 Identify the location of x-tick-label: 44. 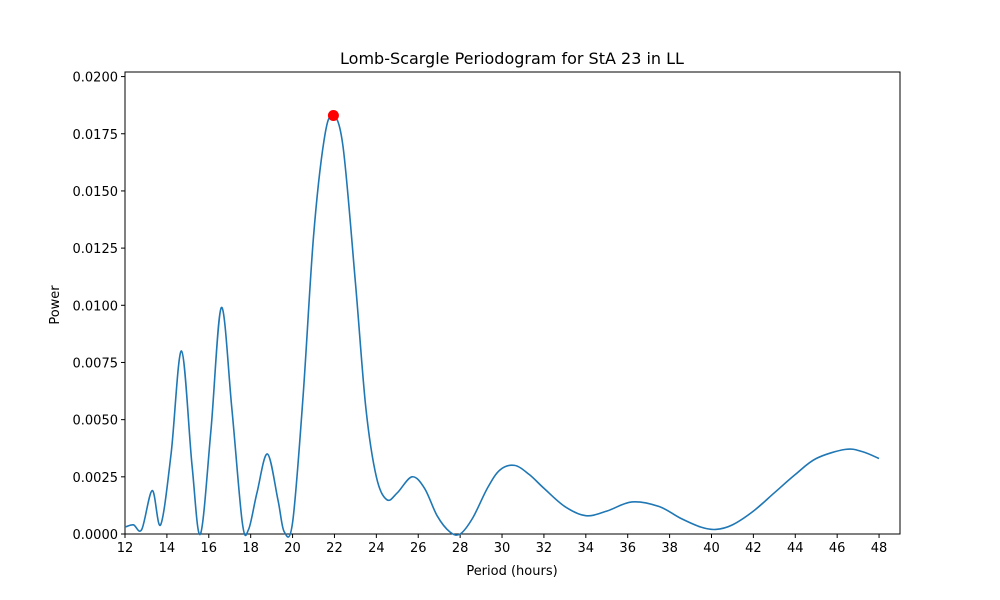
(795, 548).